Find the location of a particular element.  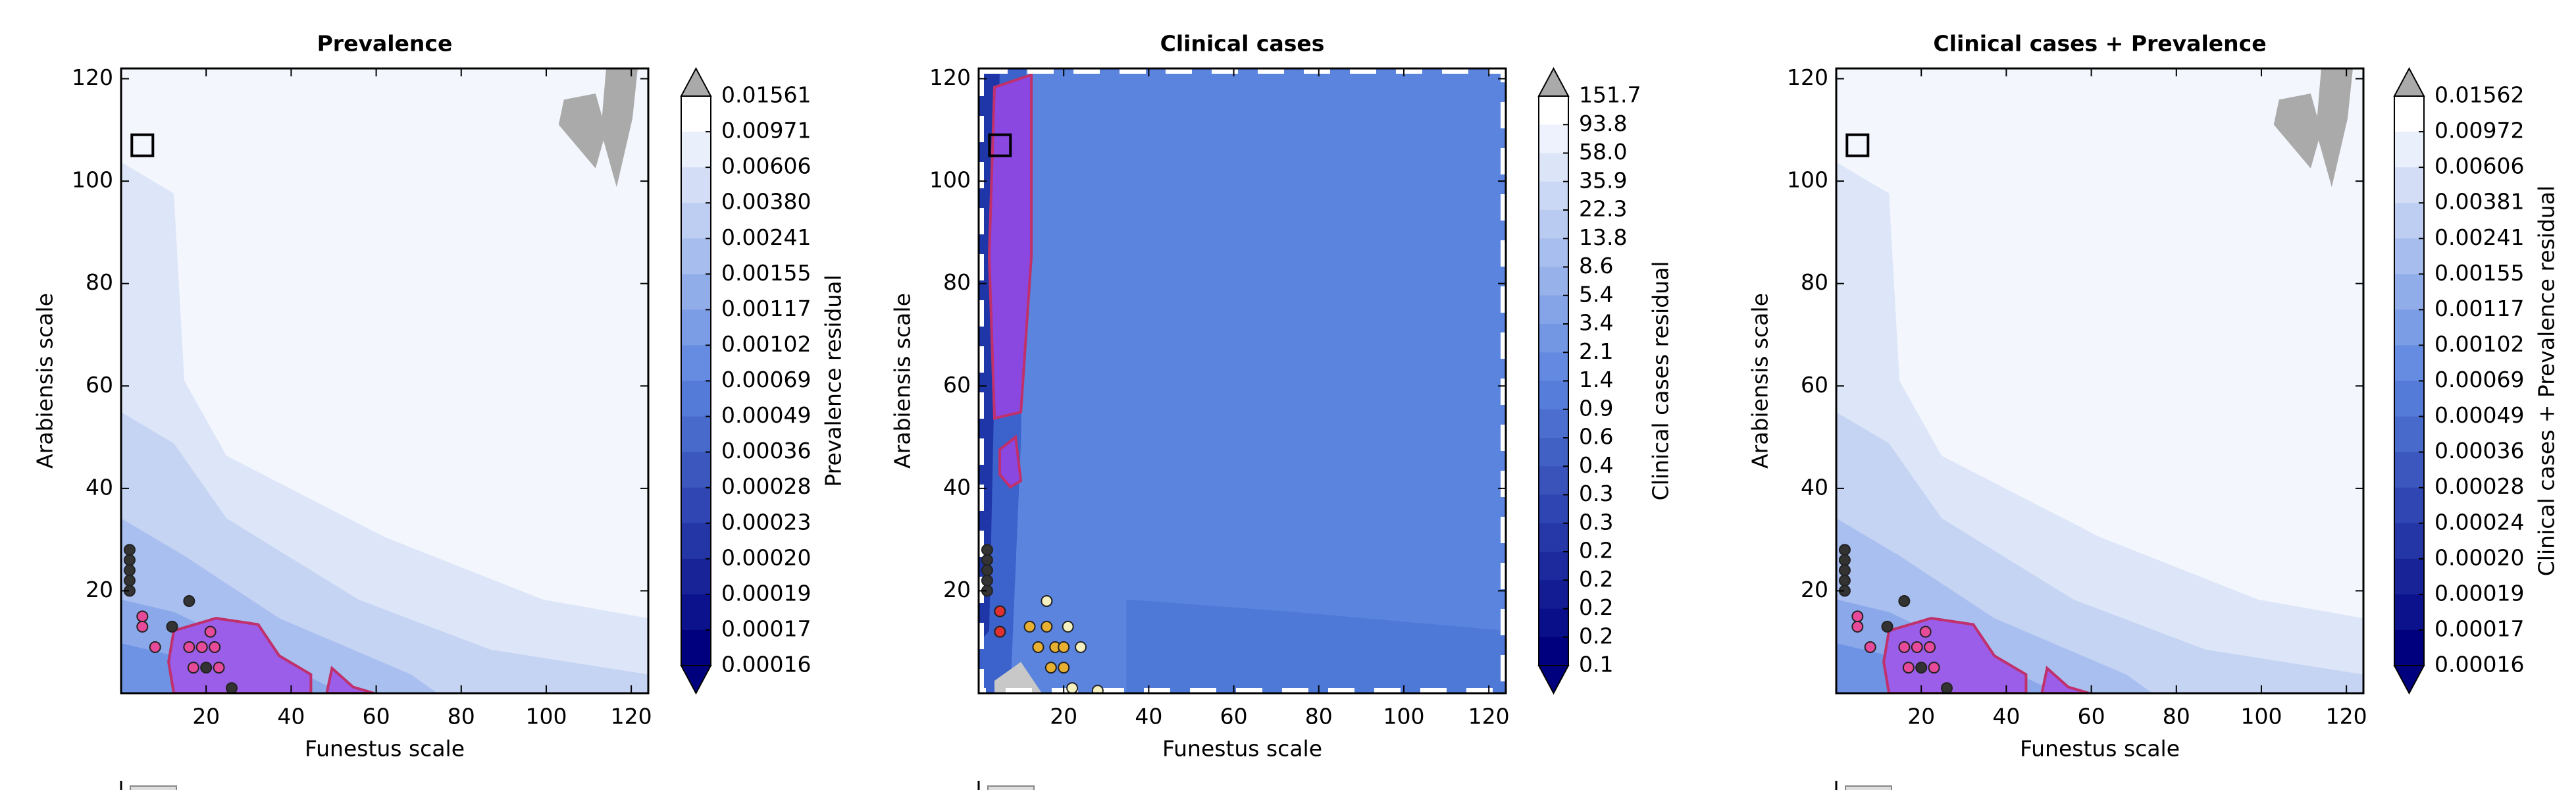

colorbar-tick-label: 0.00155 is located at coordinates (766, 273).